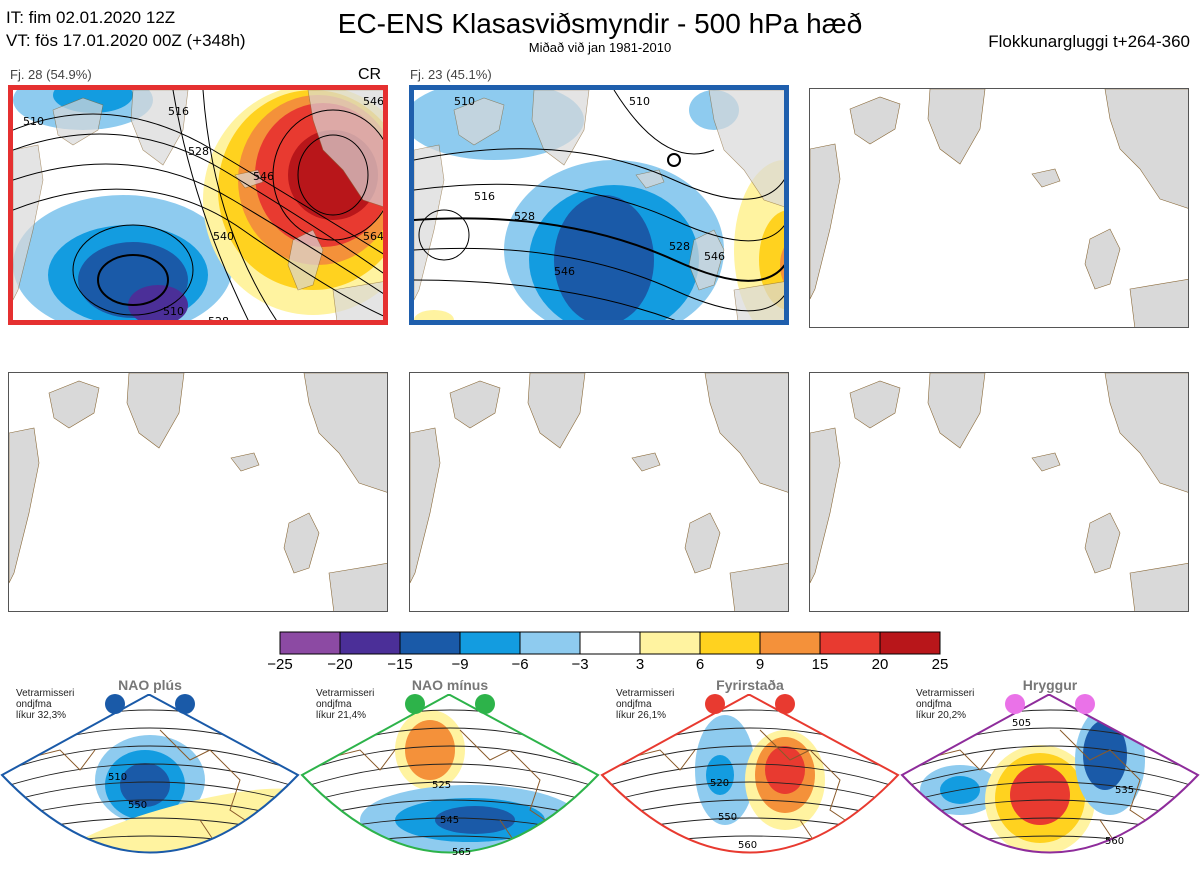 Image resolution: width=1200 pixels, height=871 pixels. I want to click on regime-contour-label: 525, so click(441, 785).